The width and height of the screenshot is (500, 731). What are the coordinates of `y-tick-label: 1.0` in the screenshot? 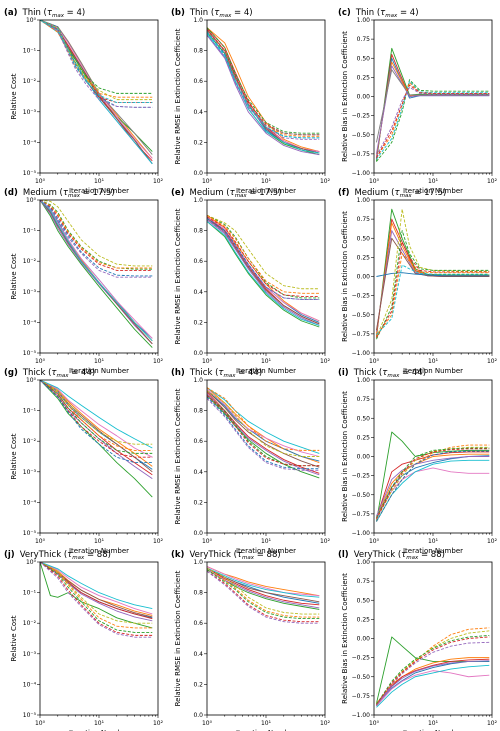 It's located at (198, 200).